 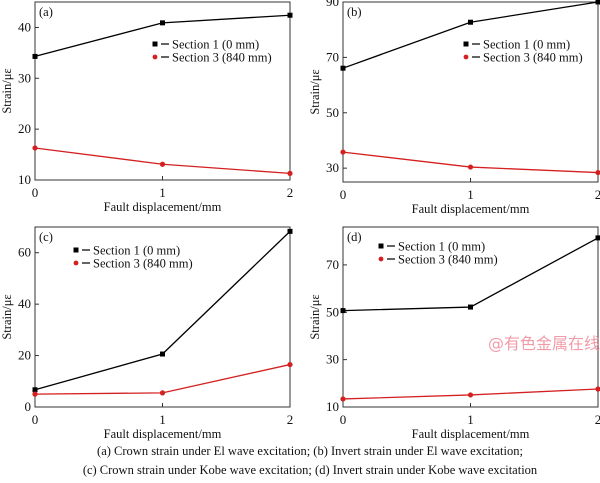 What do you see at coordinates (24, 252) in the screenshot?
I see `y-tick-label: 60` at bounding box center [24, 252].